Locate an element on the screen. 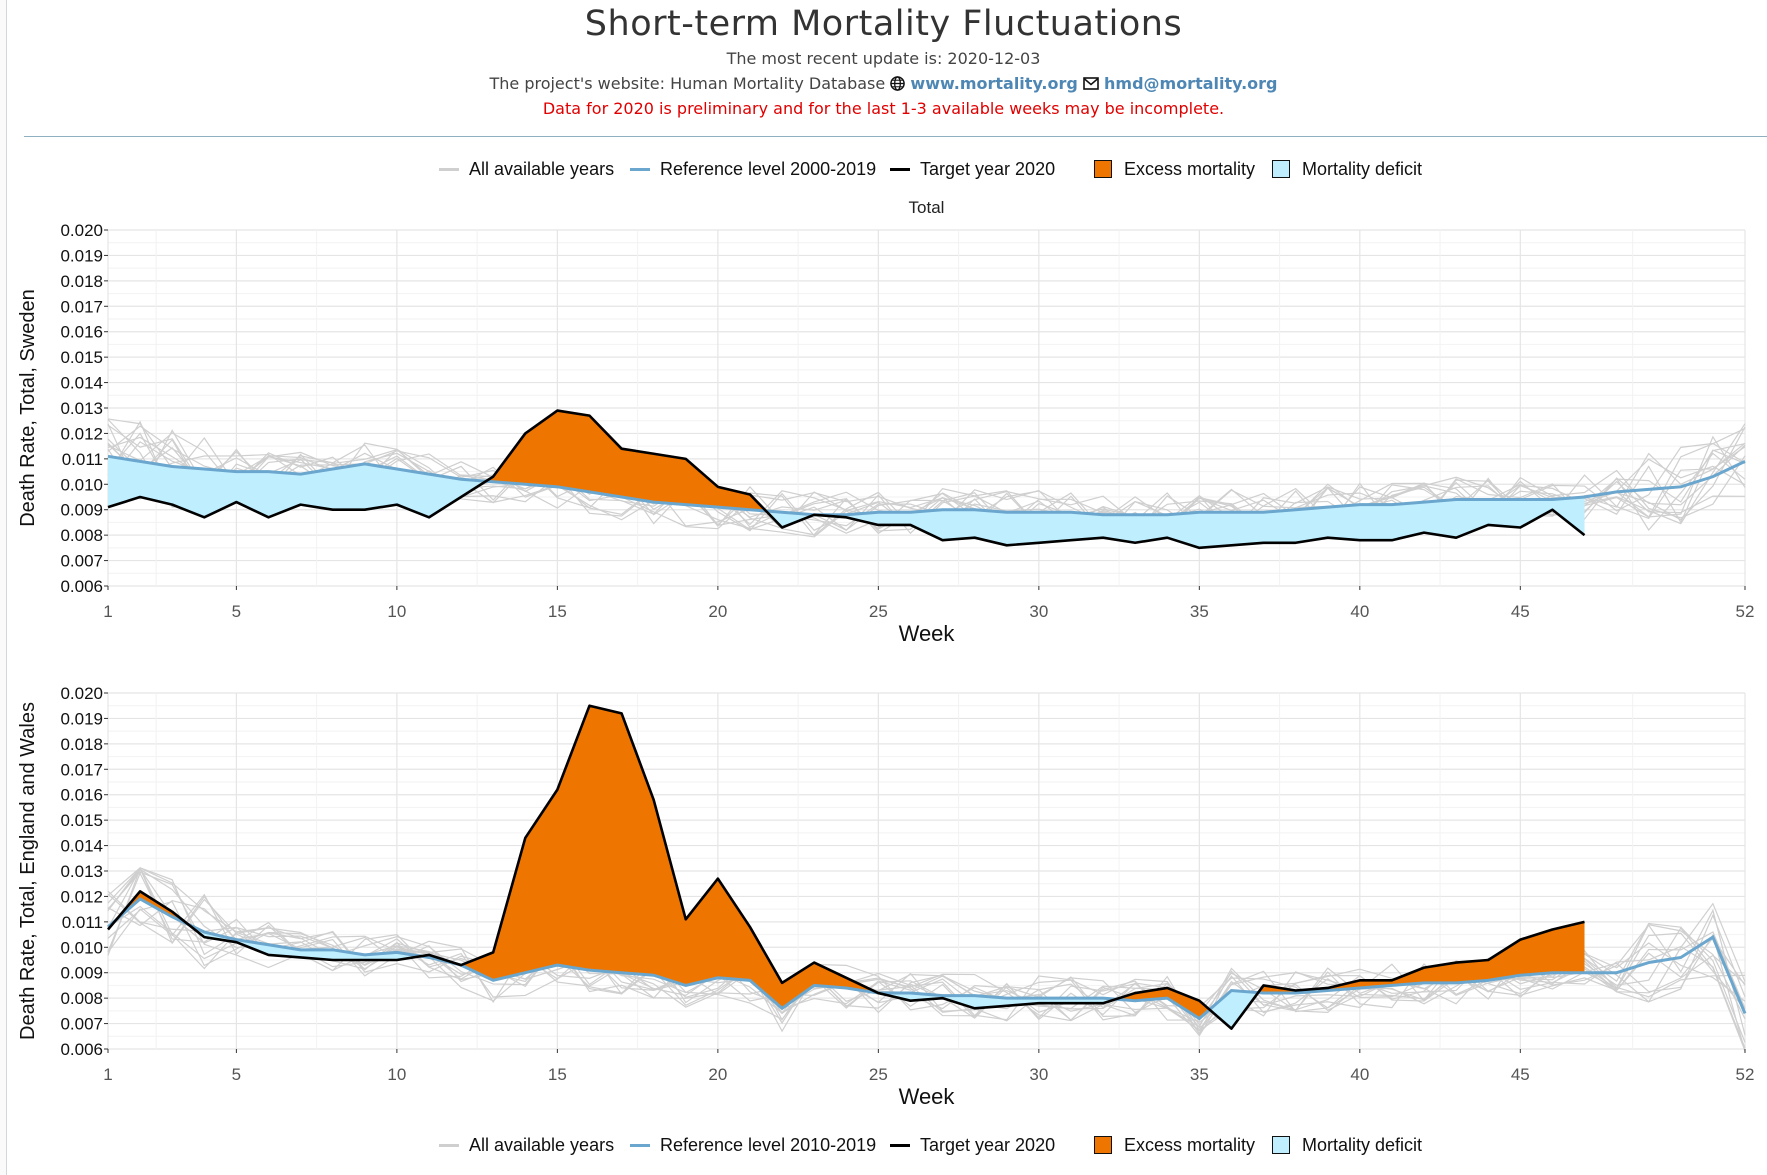 The image size is (1767, 1175). header-divider is located at coordinates (895, 136).